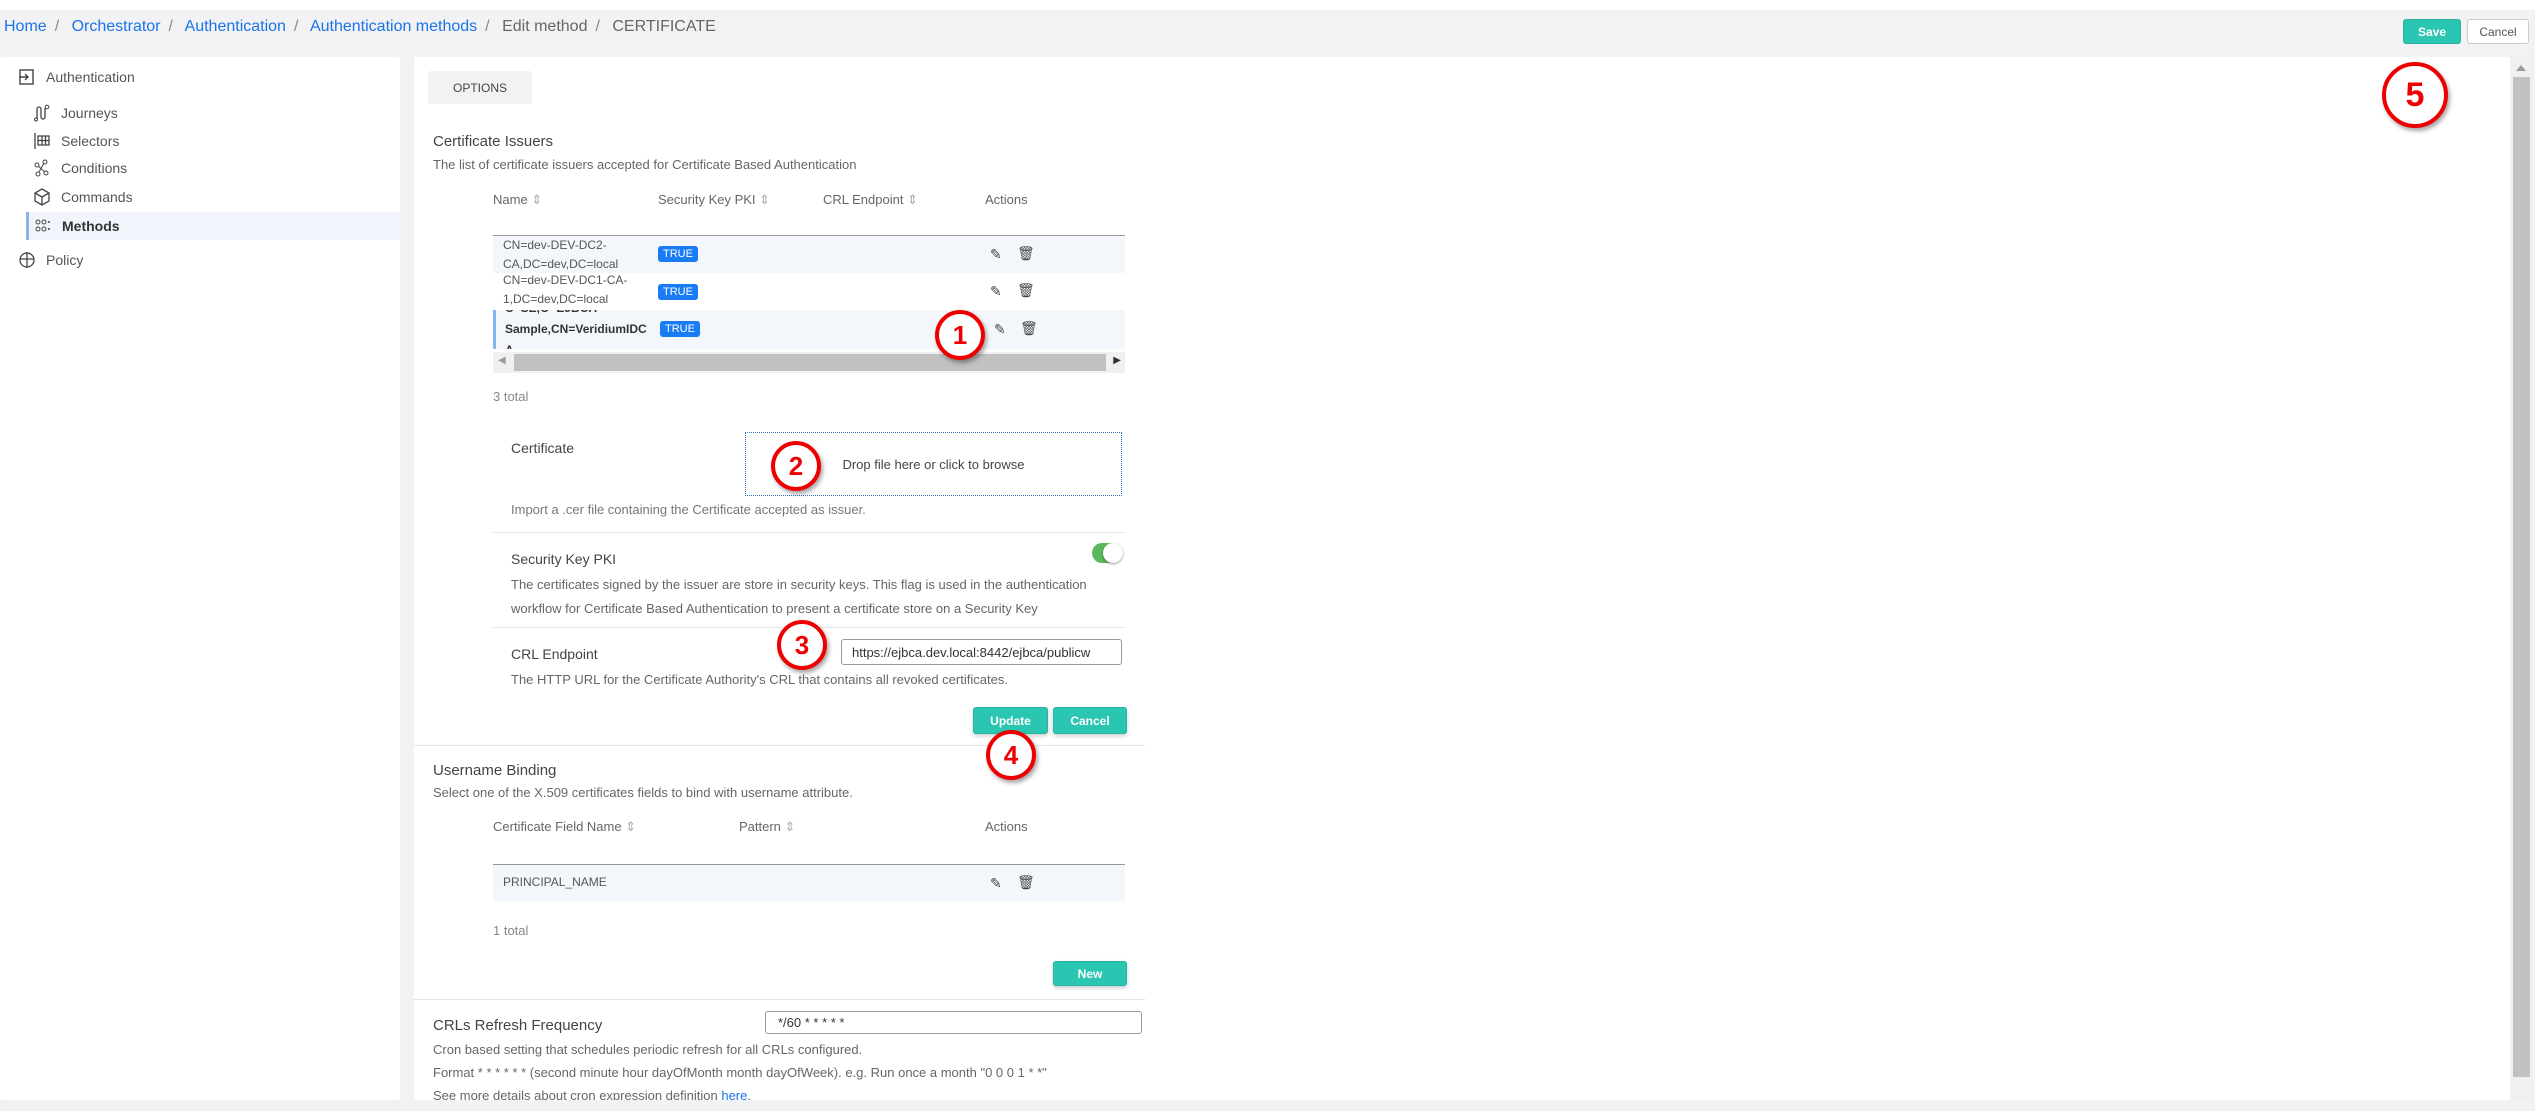 This screenshot has height=1111, width=2535. Describe the element at coordinates (393, 26) in the screenshot. I see `breadcrumb-authentication-methods: Authentication methods` at that location.